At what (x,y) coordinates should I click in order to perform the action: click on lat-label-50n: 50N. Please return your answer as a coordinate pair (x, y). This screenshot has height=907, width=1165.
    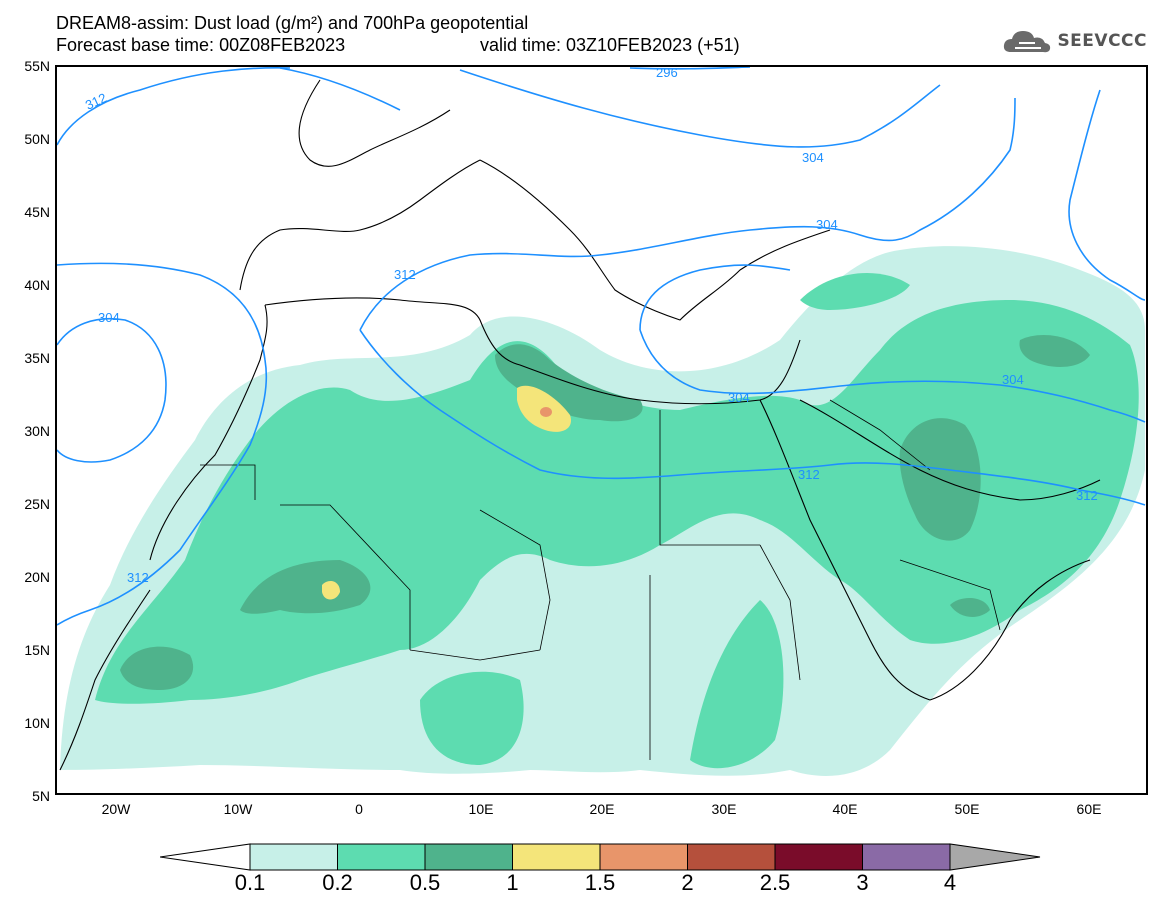
    Looking at the image, I should click on (37, 139).